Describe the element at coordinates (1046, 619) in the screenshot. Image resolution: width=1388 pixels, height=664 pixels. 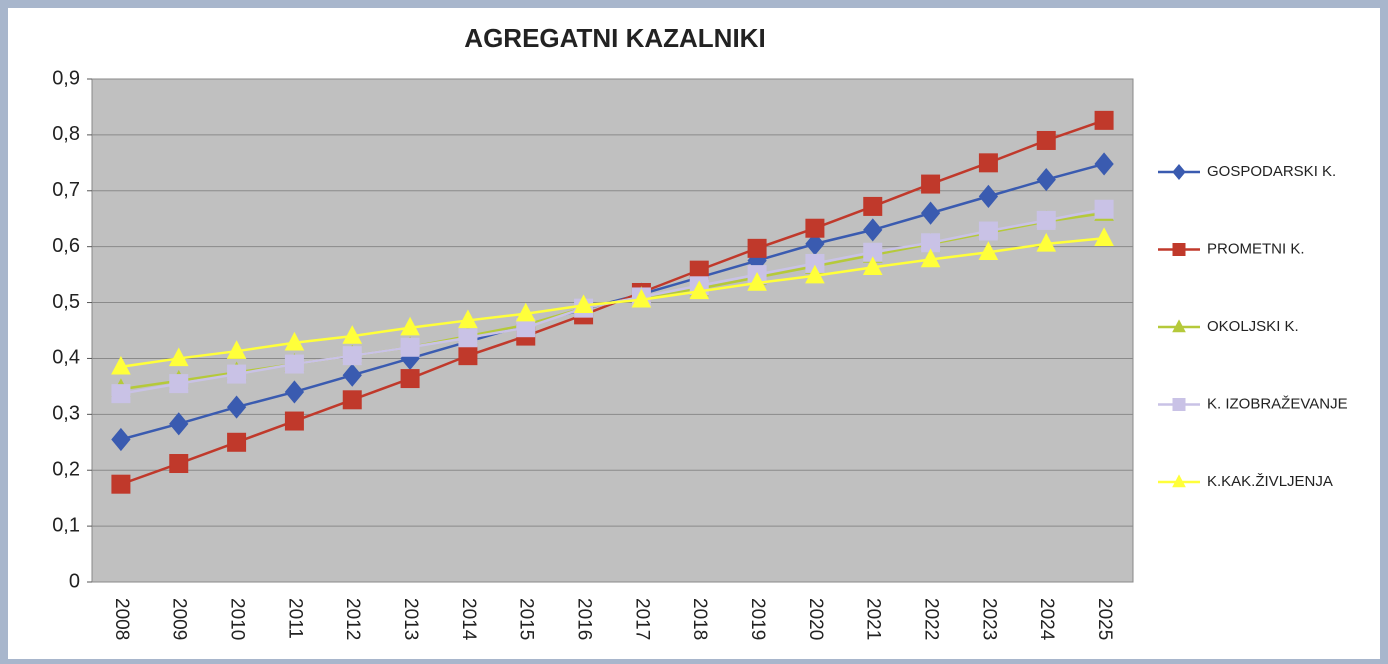
I see `x-tick-label: 2024` at that location.